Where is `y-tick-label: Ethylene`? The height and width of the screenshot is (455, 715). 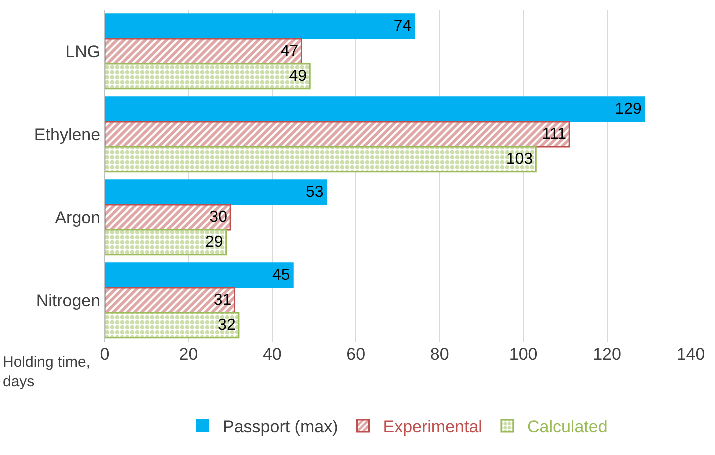 y-tick-label: Ethylene is located at coordinates (67, 134).